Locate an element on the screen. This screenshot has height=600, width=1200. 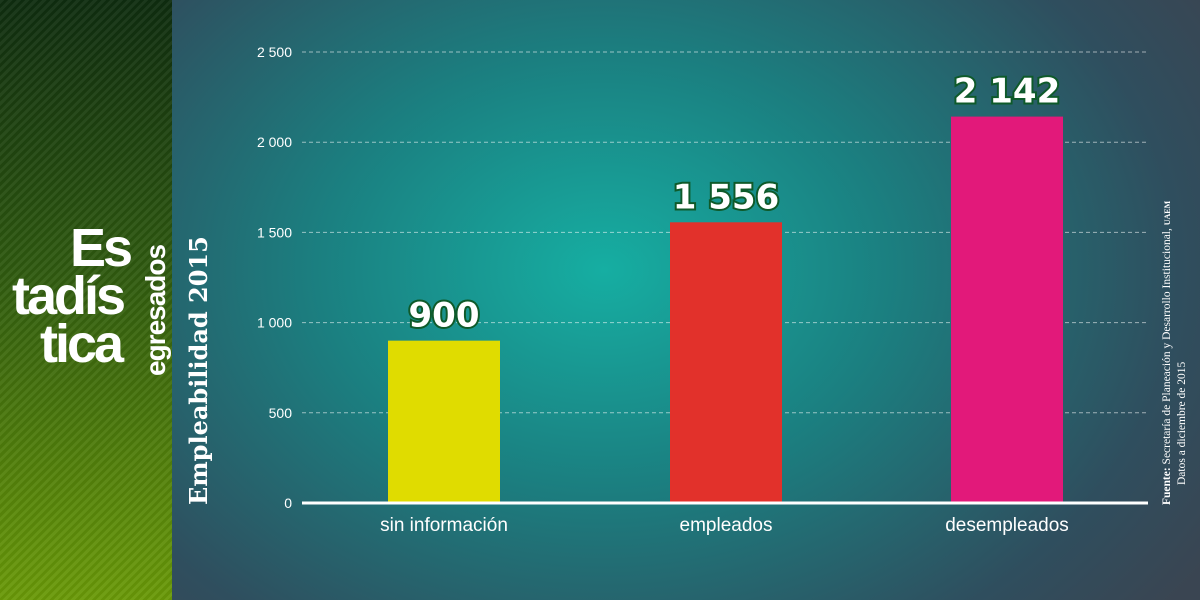
y-tick-label: 0 is located at coordinates (288, 503).